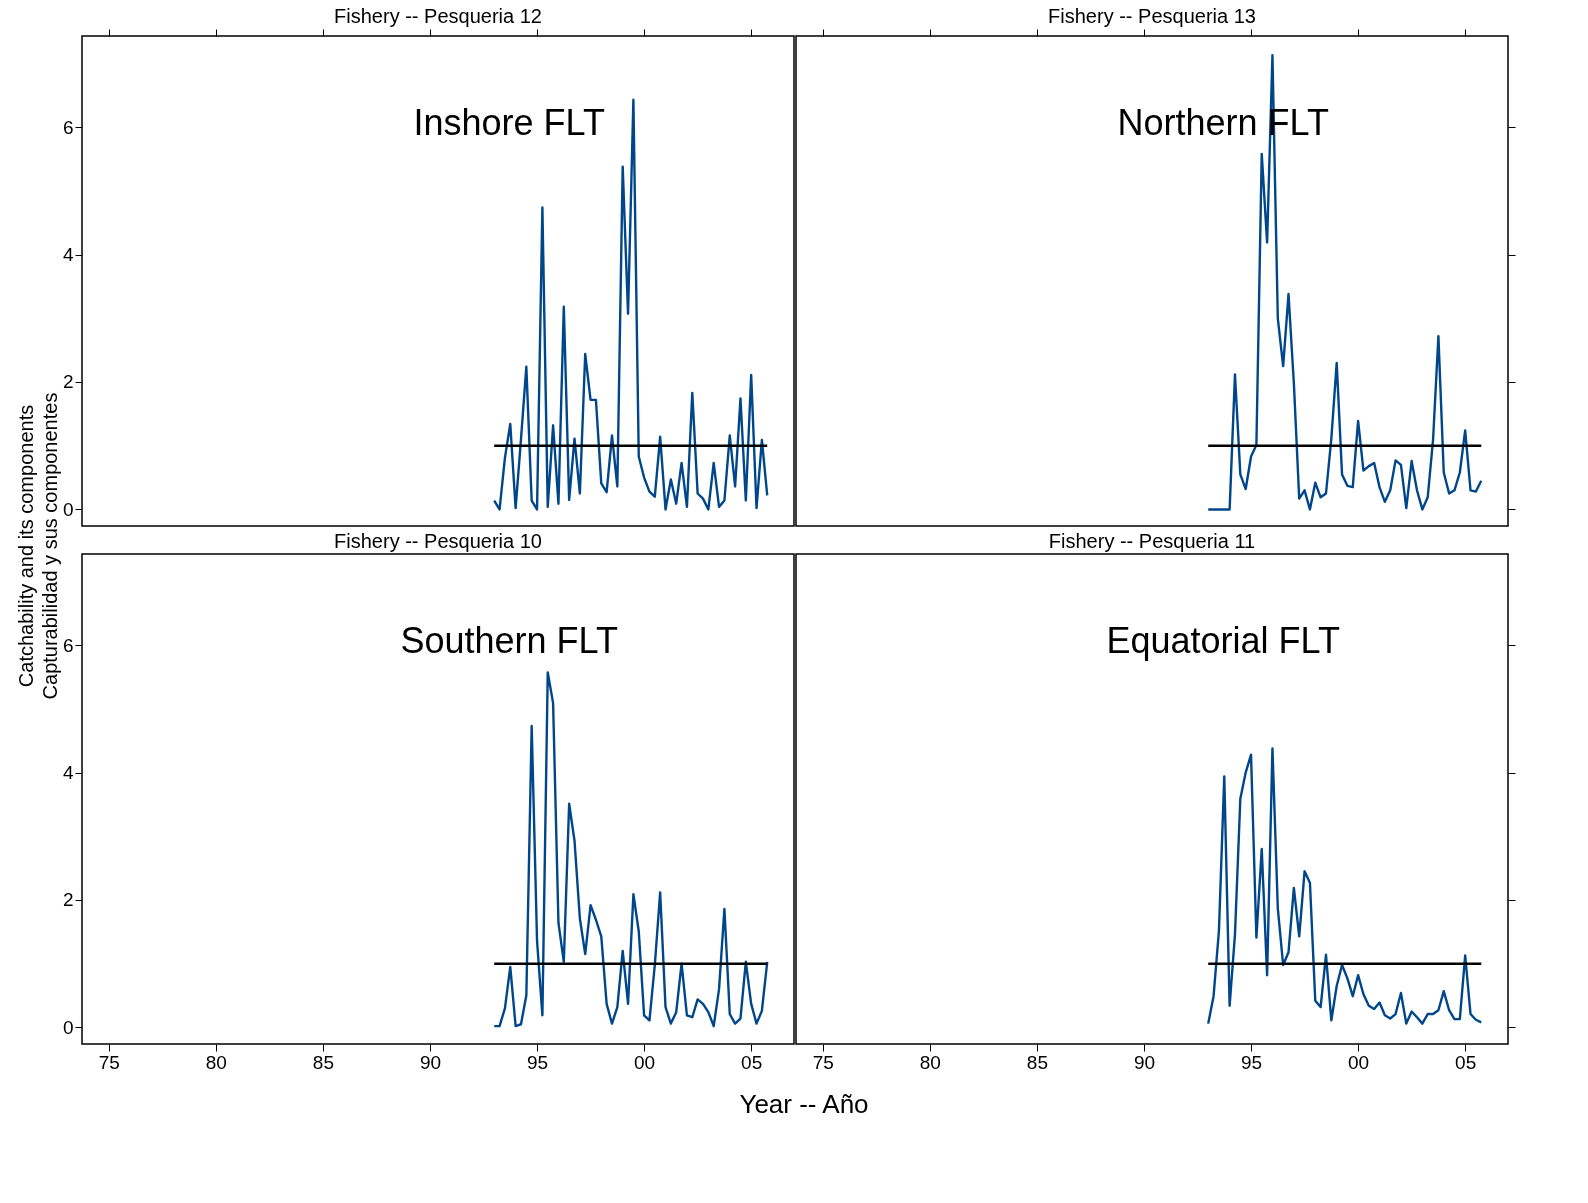 The width and height of the screenshot is (1588, 1203). What do you see at coordinates (38, 546) in the screenshot?
I see `y-axis-title: Catchability and its components Capturabilidad y sus componentes` at bounding box center [38, 546].